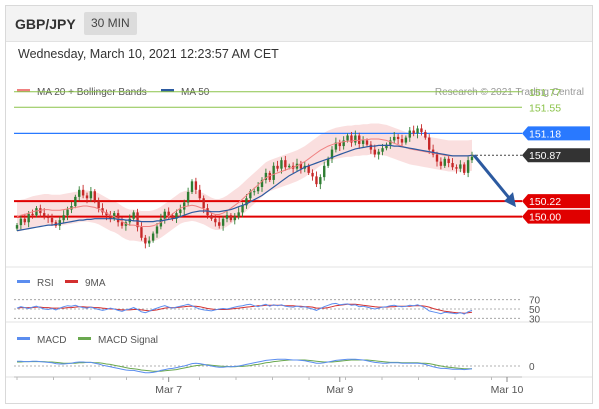 The height and width of the screenshot is (409, 599). I want to click on rsi-legend-label-1: 9MA, so click(95, 283).